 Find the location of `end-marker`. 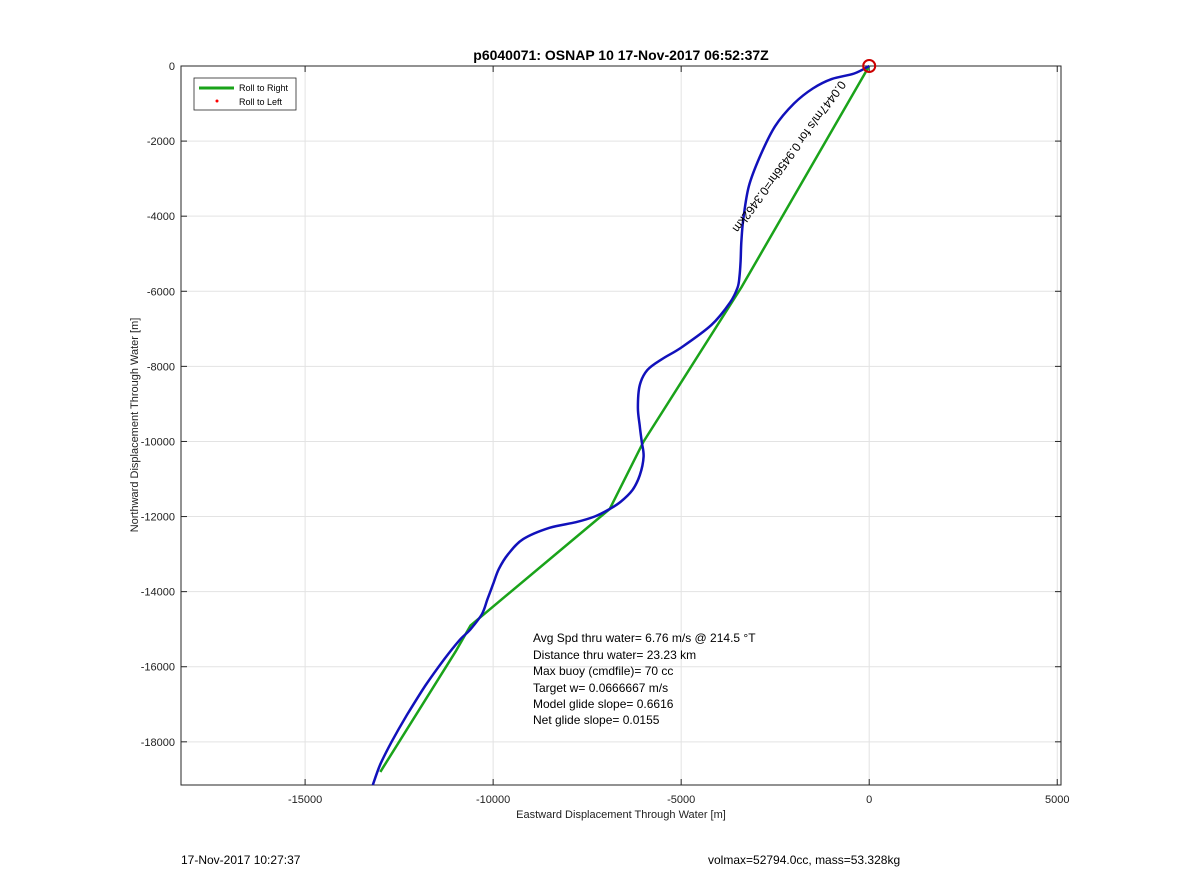

end-marker is located at coordinates (869, 66).